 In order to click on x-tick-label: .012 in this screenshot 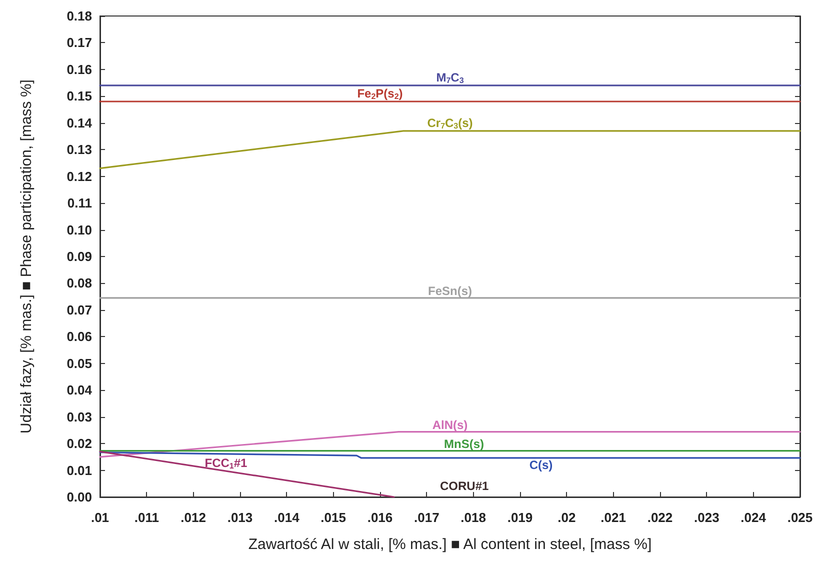, I will do `click(193, 517)`.